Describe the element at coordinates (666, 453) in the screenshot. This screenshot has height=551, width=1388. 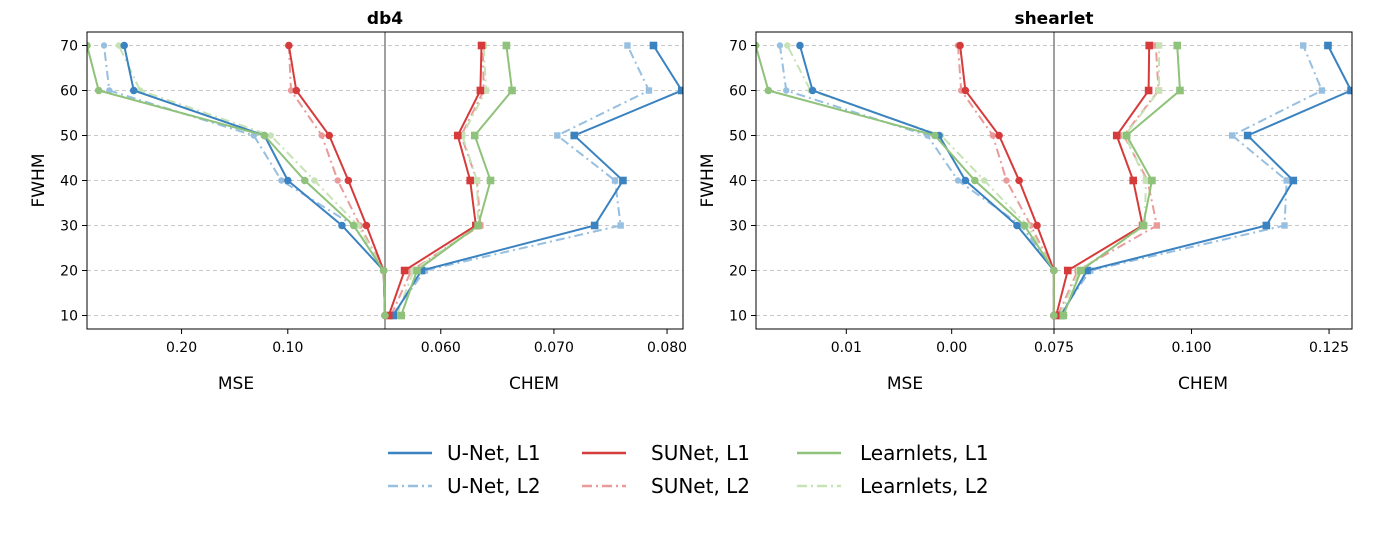
I see `legend-item: SUNet, L1` at that location.